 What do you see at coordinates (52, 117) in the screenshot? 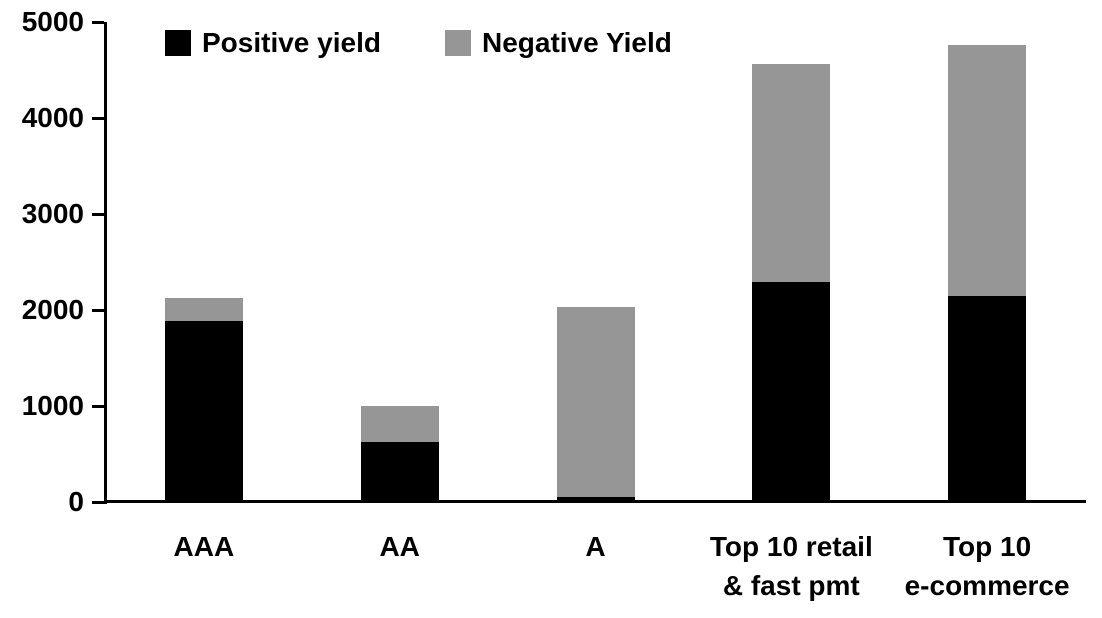
I see `y-tick-label: 4000` at bounding box center [52, 117].